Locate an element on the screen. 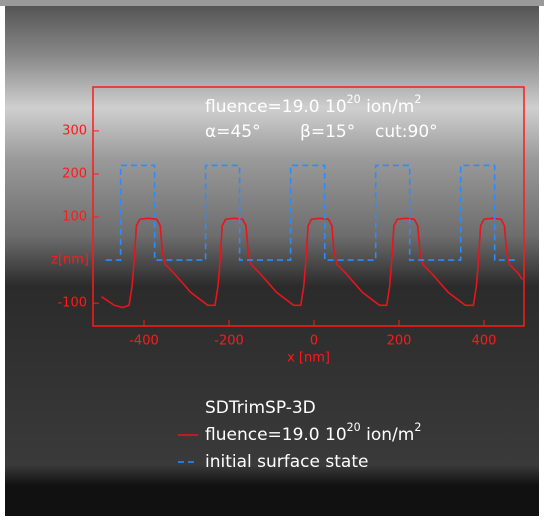 The image size is (544, 520). legend-label-part: initial surface state is located at coordinates (286, 462).